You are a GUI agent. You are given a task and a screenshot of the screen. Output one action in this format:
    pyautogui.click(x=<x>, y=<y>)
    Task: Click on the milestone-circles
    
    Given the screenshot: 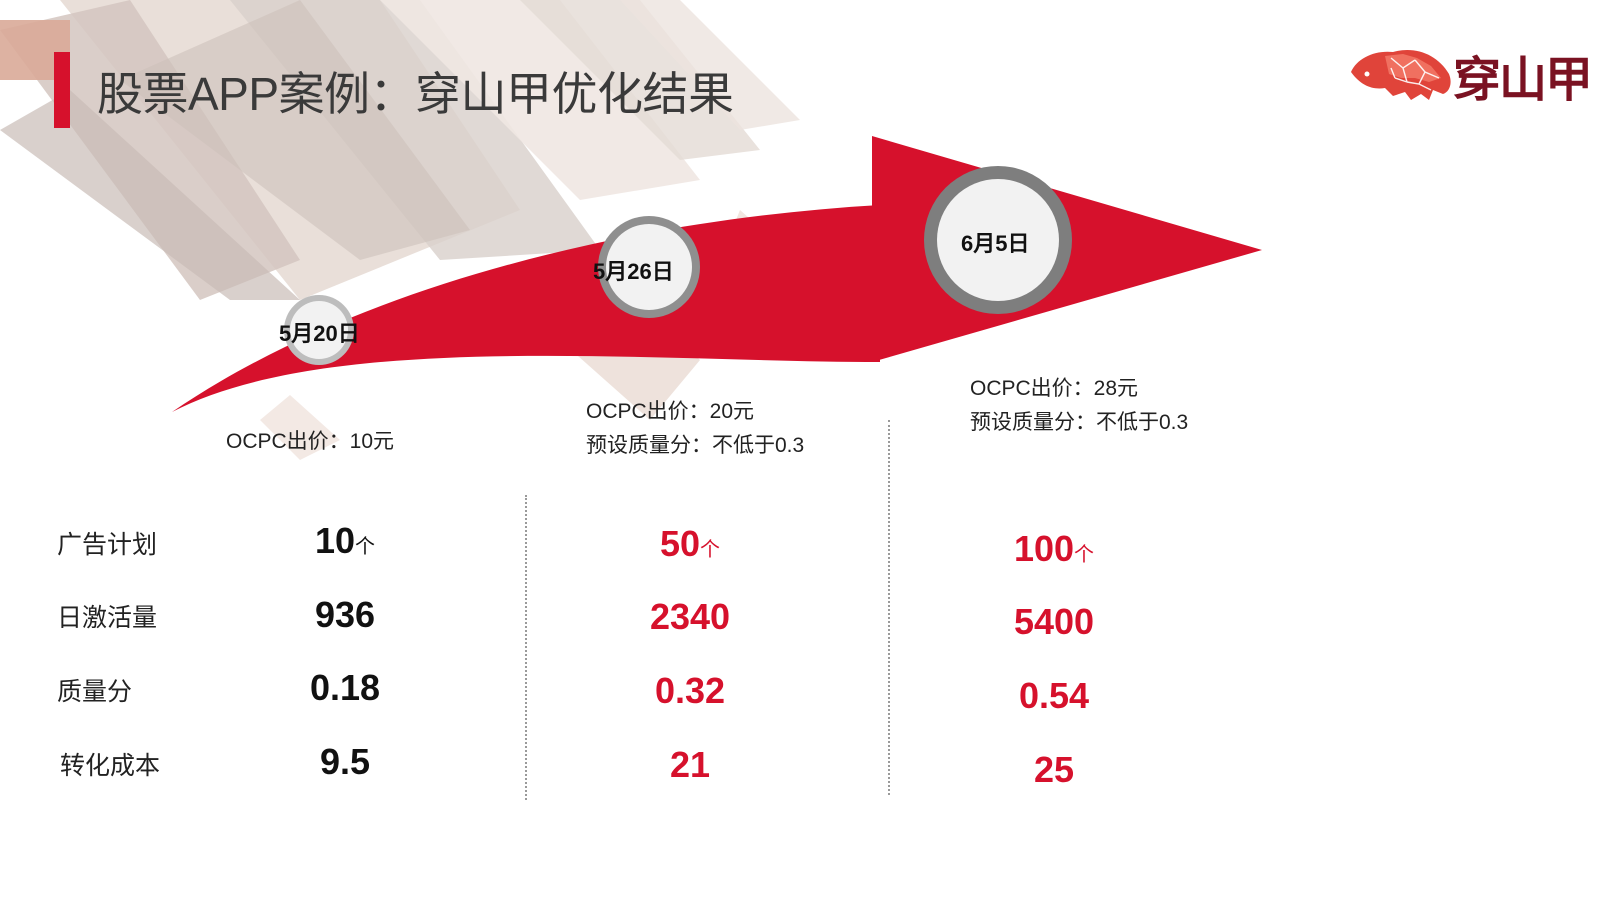 What is the action you would take?
    pyautogui.click(x=678, y=265)
    